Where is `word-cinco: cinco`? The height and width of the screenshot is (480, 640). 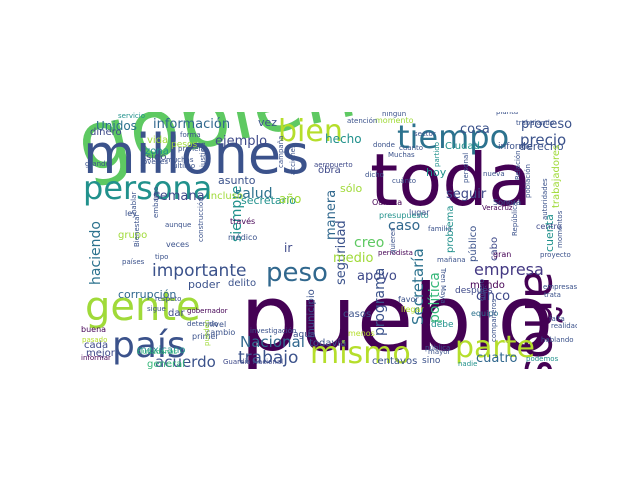 word-cinco: cinco is located at coordinates (493, 296).